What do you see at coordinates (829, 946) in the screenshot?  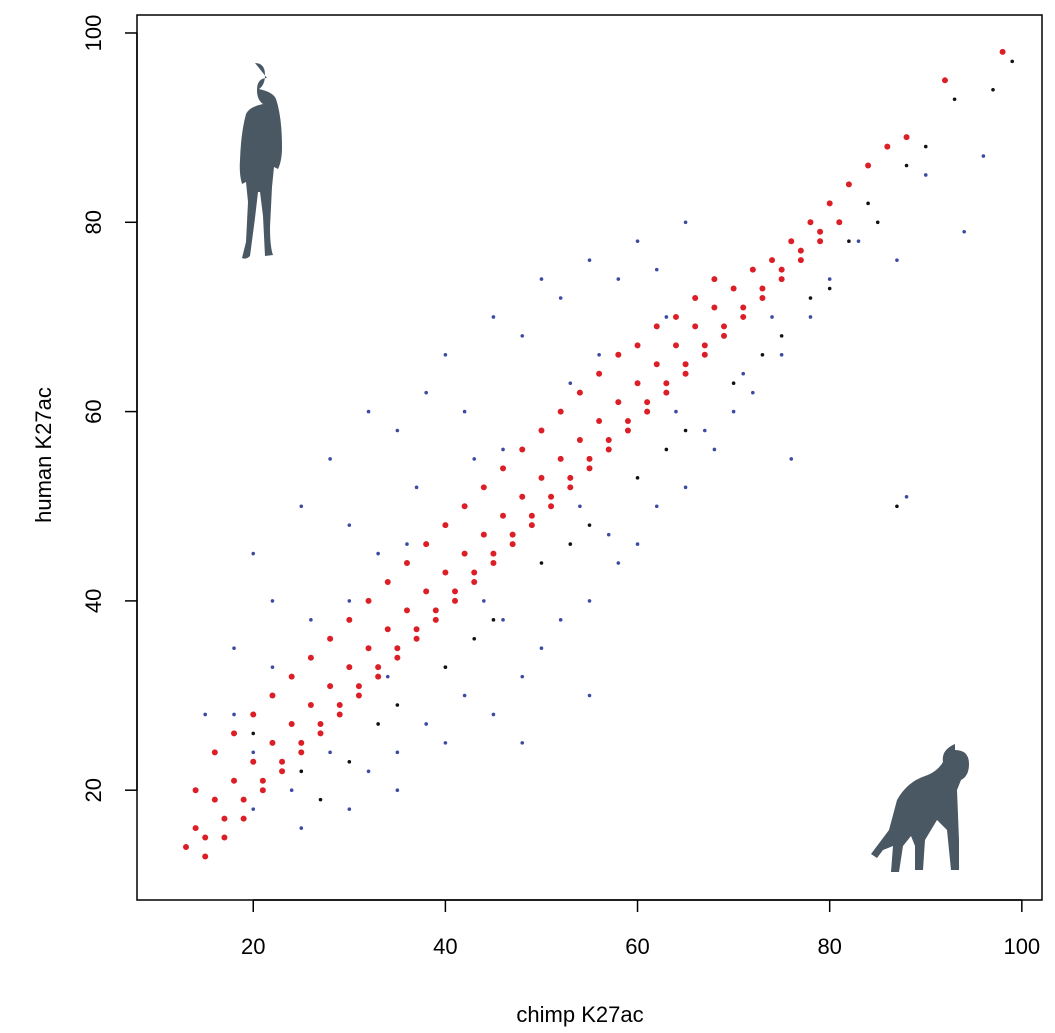 I see `x-tick-label: 80` at bounding box center [829, 946].